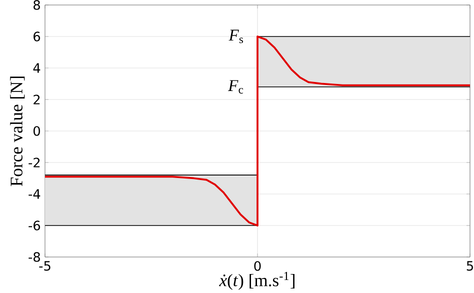  Describe the element at coordinates (37, 5) in the screenshot. I see `y-tick-label: 8` at that location.